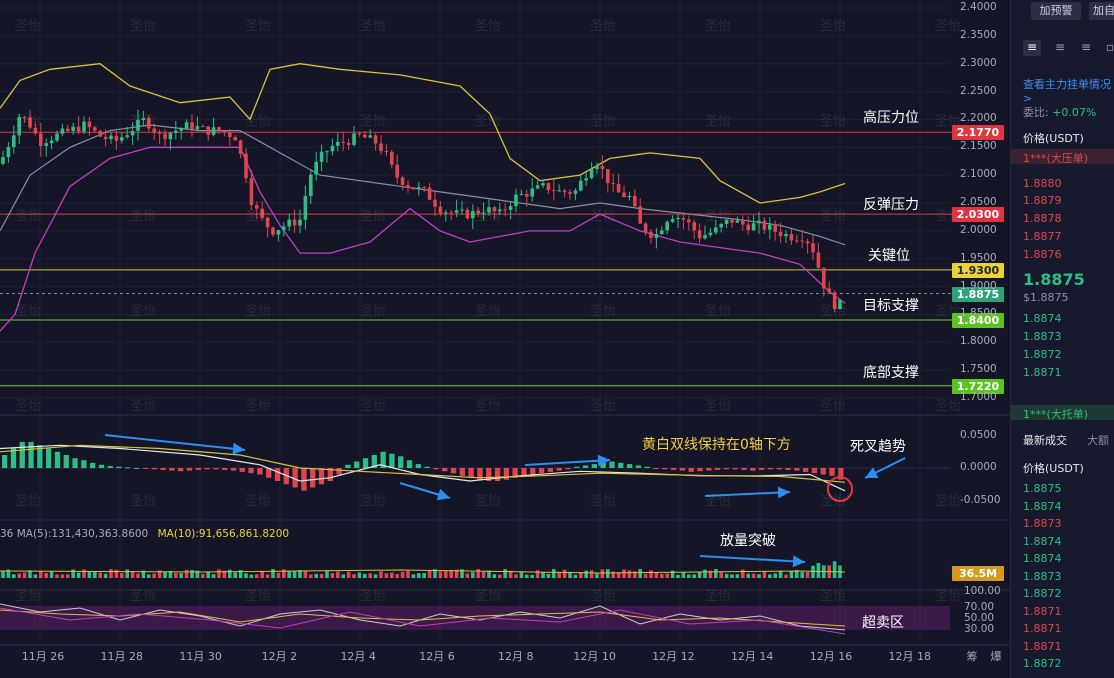 This screenshot has height=678, width=1114. I want to click on price-tick: 2.0500, so click(978, 202).